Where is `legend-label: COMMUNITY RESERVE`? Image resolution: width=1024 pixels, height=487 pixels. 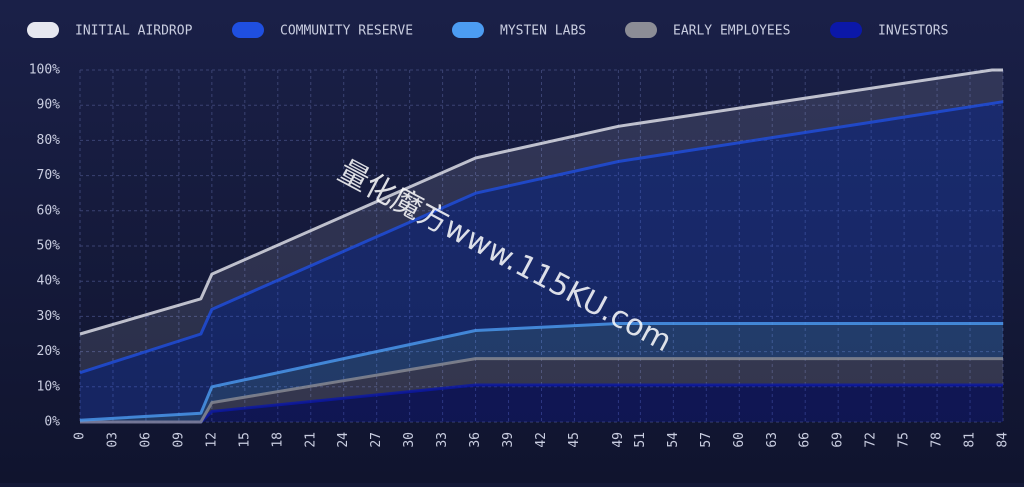
legend-label: COMMUNITY RESERVE is located at coordinates (346, 31).